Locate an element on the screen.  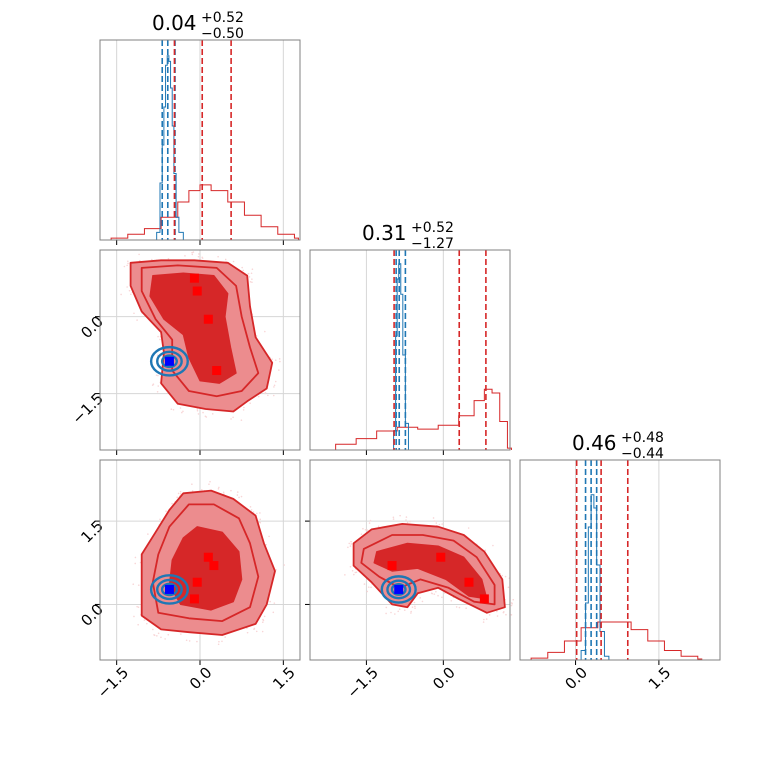
truth-marker-x1_x2 is located at coordinates (399, 589).